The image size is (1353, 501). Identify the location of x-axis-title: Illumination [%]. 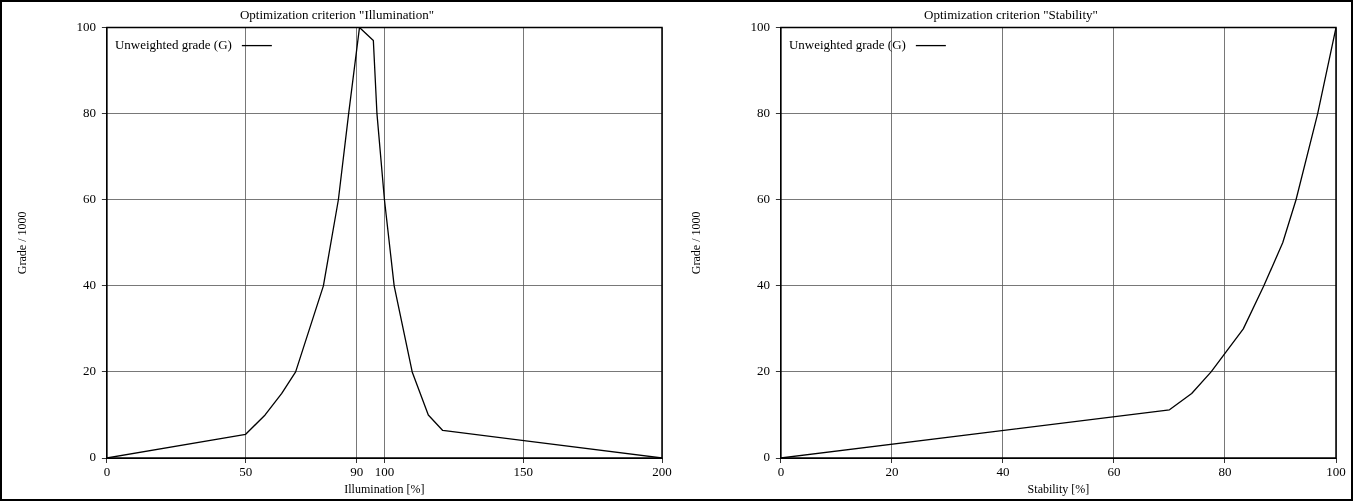
(384, 488).